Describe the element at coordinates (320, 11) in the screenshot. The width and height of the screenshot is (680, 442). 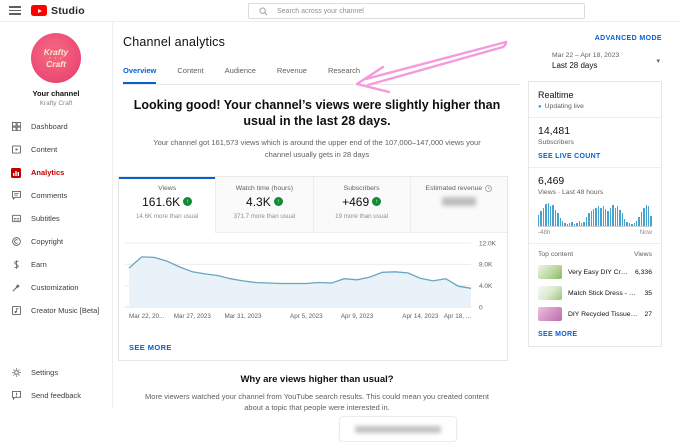
I see `search-placeholder: Search across your channel` at that location.